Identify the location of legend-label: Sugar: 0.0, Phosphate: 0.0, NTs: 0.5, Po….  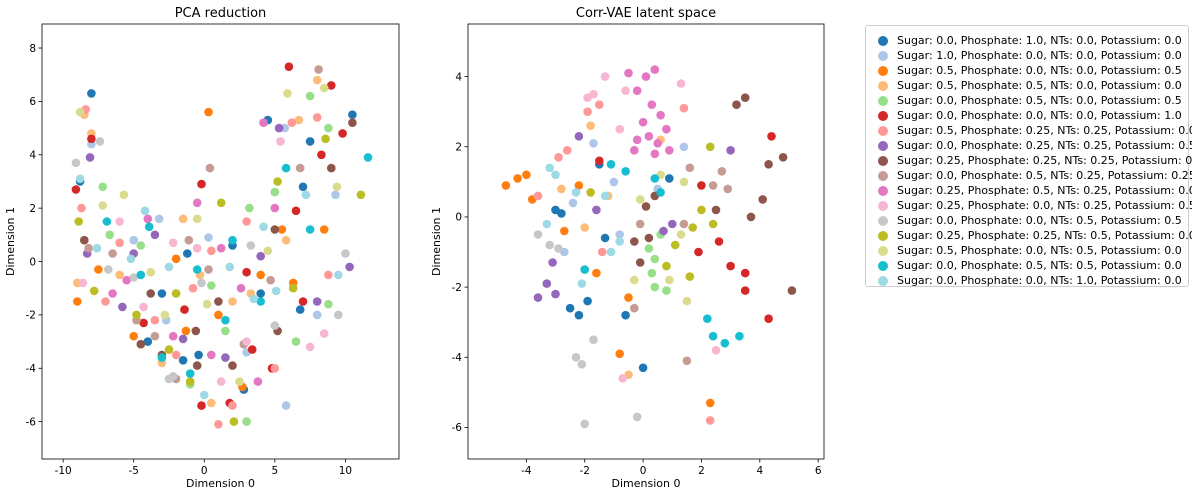
(1039, 220).